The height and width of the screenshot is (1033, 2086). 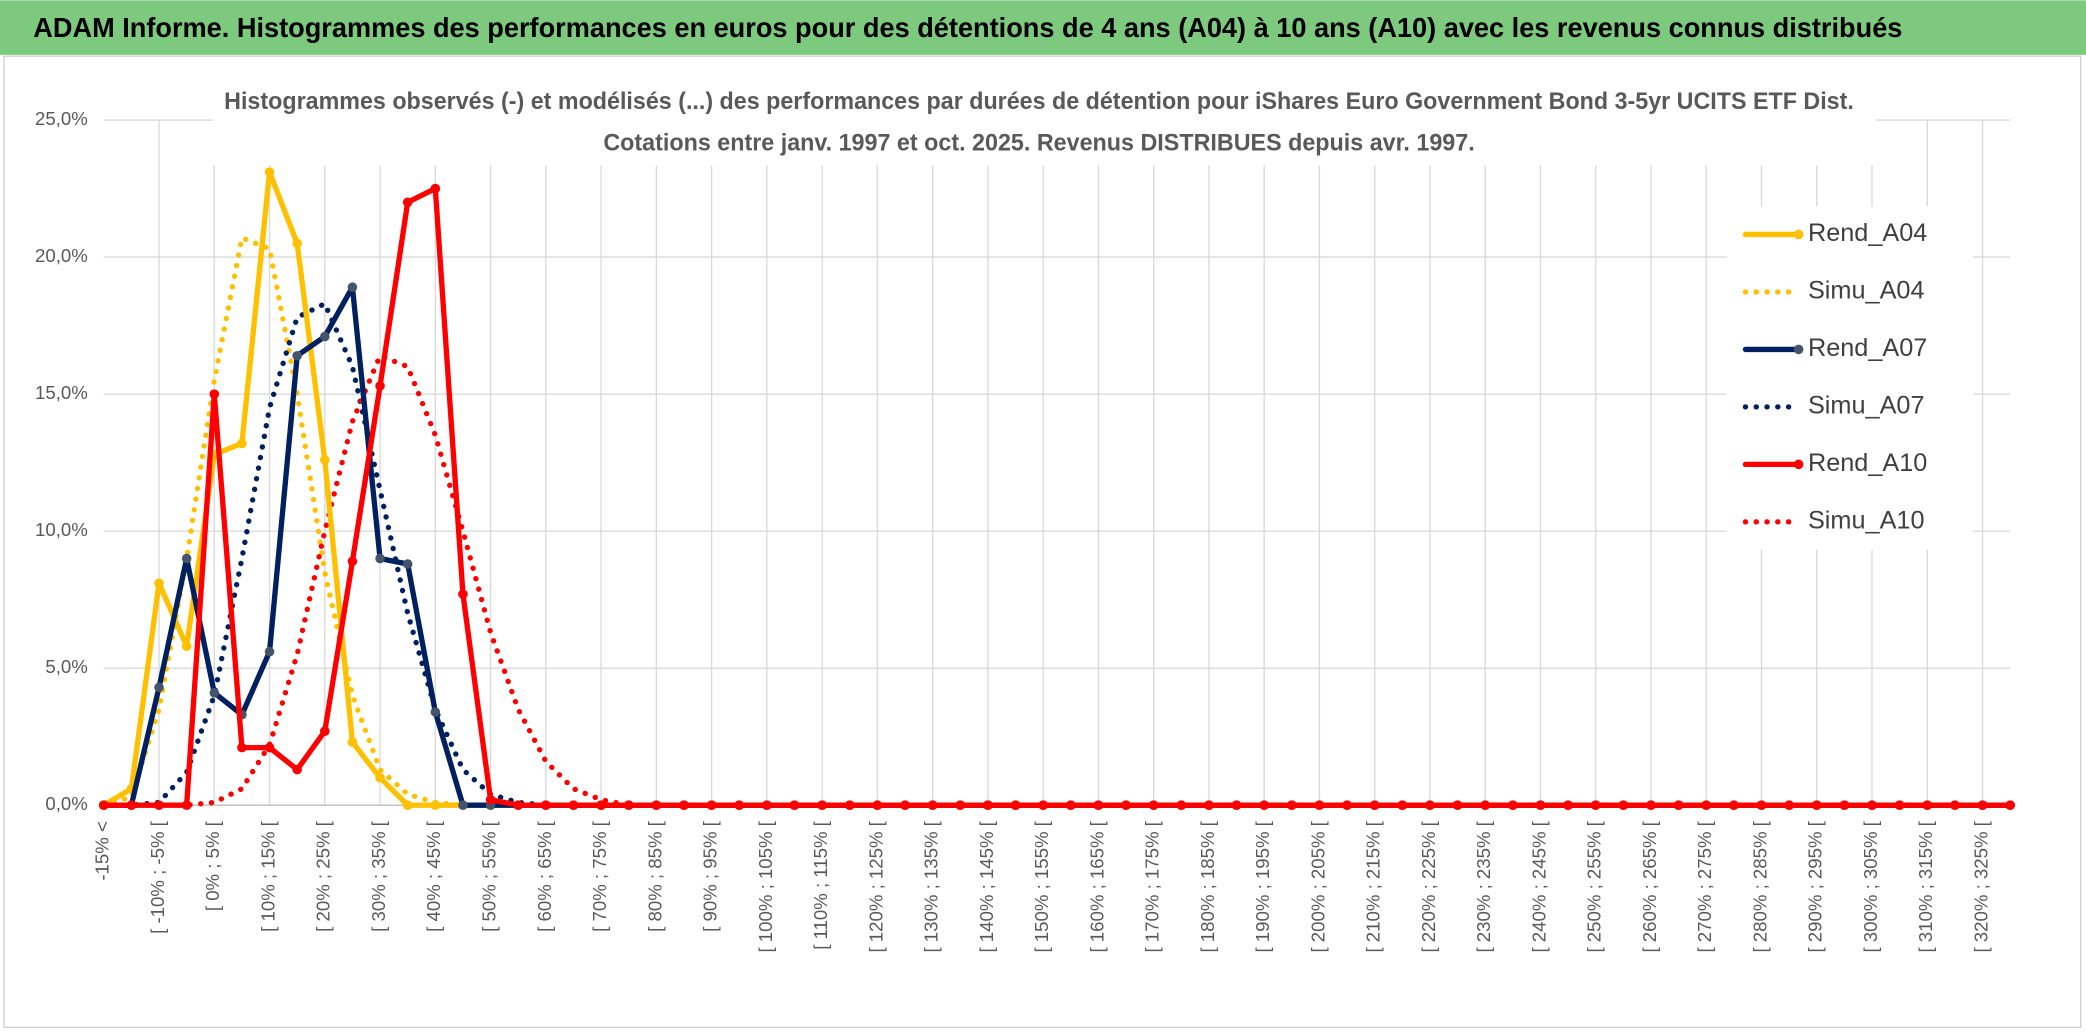 I want to click on y-tick-label: 20,0%, so click(x=61, y=255).